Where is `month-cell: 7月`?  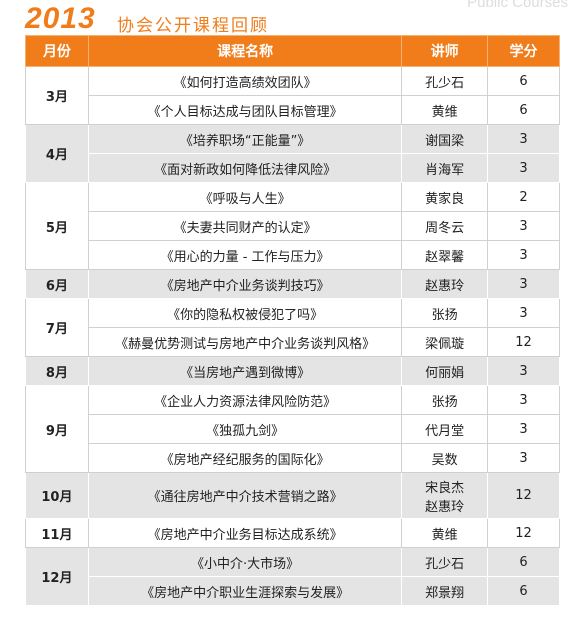
month-cell: 7月 is located at coordinates (57, 327).